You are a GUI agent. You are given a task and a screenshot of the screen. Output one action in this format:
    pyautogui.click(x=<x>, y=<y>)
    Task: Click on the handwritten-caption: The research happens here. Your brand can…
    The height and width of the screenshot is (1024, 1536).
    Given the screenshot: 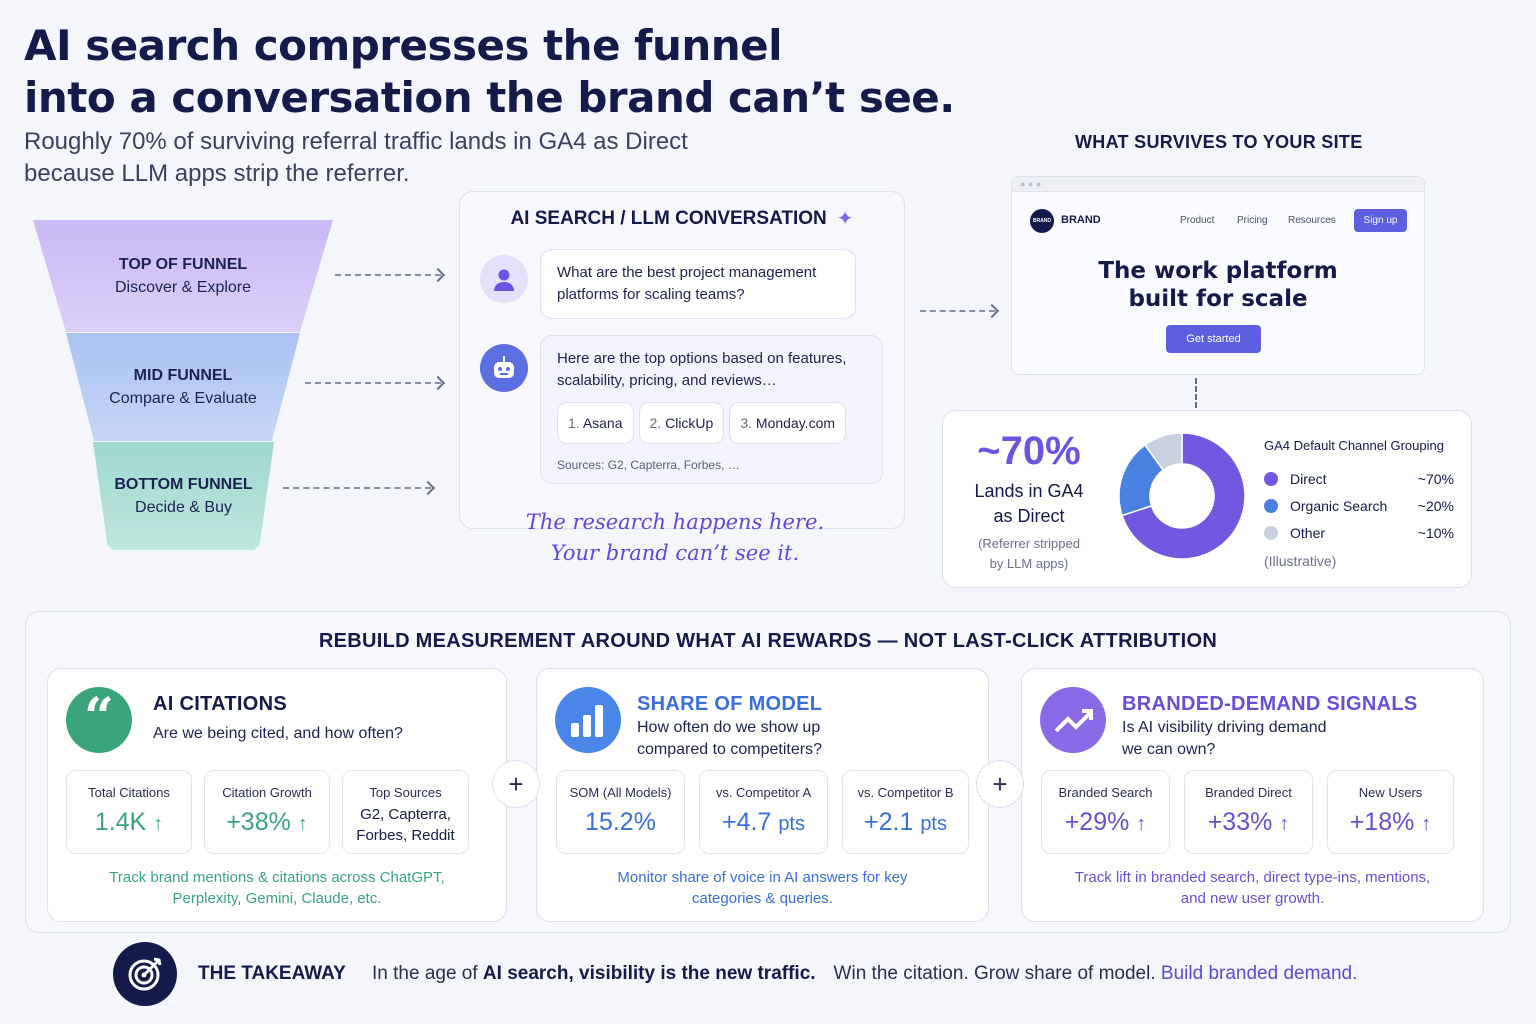 What is the action you would take?
    pyautogui.click(x=675, y=537)
    